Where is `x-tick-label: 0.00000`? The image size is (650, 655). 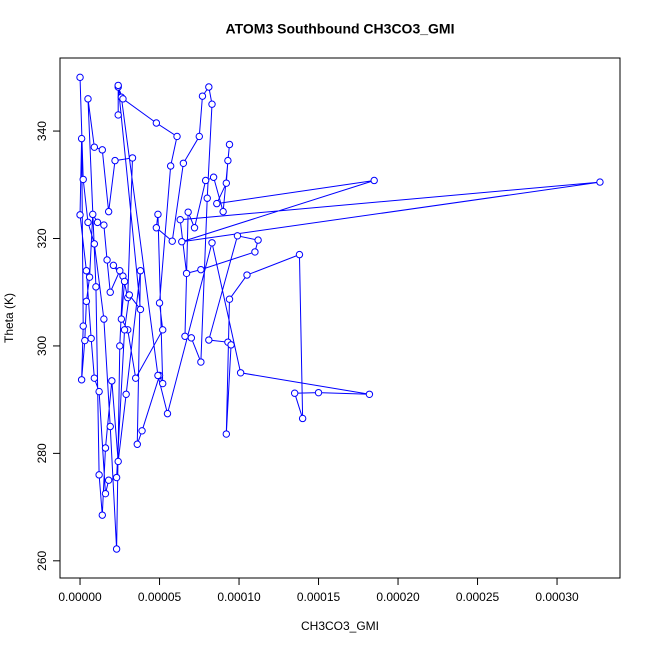
x-tick-label: 0.00000 is located at coordinates (80, 597).